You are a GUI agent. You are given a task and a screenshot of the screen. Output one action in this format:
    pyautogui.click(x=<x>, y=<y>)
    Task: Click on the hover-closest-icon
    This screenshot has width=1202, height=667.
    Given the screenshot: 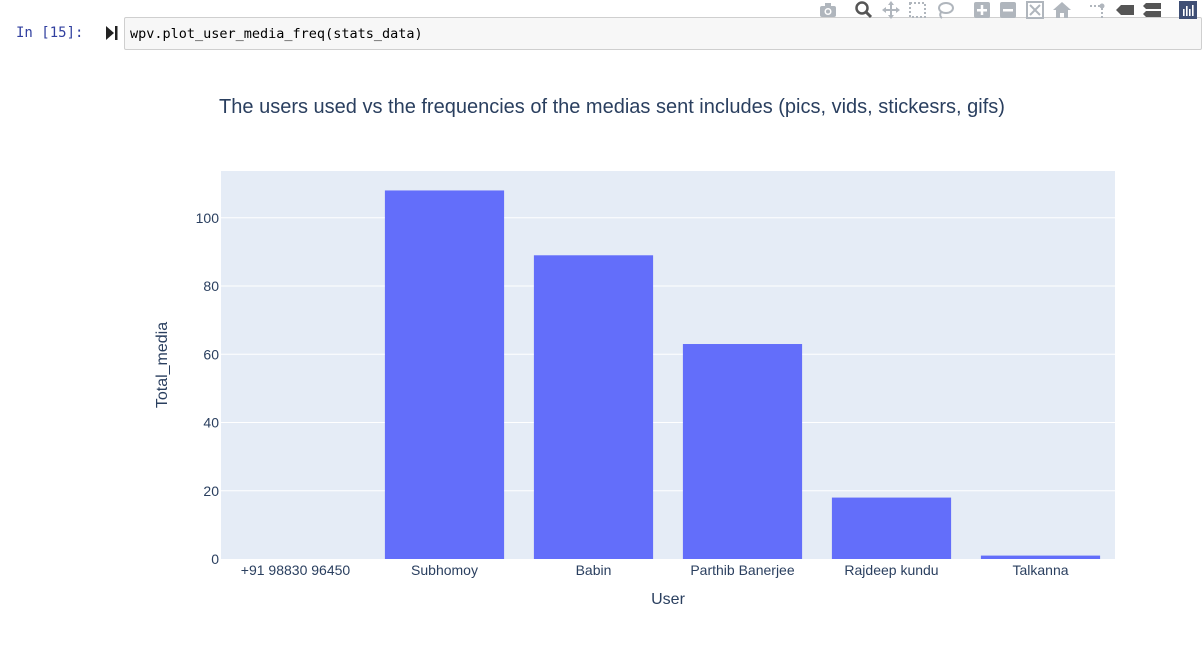 What is the action you would take?
    pyautogui.click(x=1125, y=10)
    